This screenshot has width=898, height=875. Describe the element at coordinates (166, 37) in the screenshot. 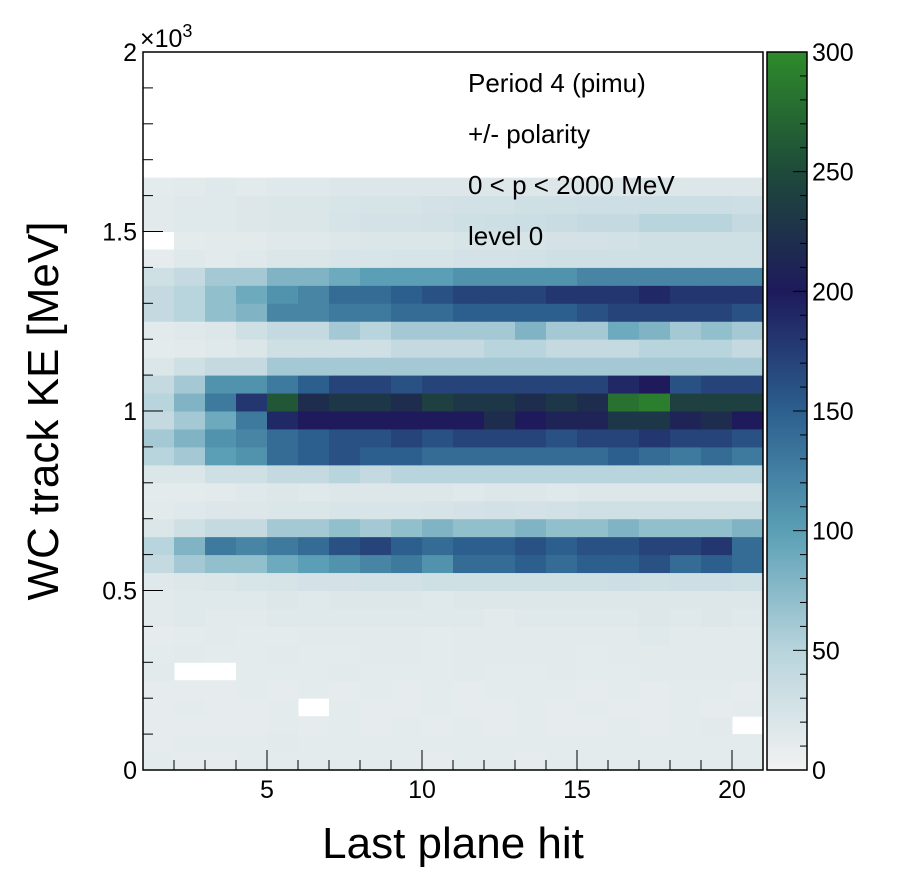

I see `y-axis-multiplier: ×10³` at that location.